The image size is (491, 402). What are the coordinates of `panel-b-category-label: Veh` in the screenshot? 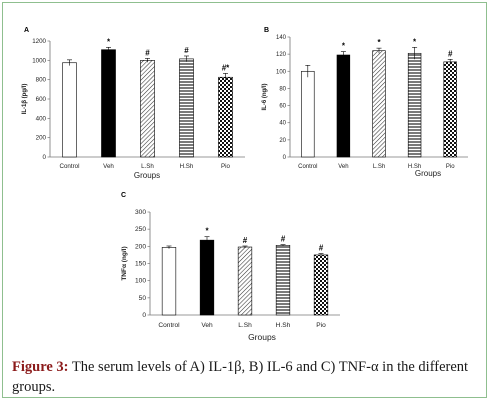 It's located at (343, 167).